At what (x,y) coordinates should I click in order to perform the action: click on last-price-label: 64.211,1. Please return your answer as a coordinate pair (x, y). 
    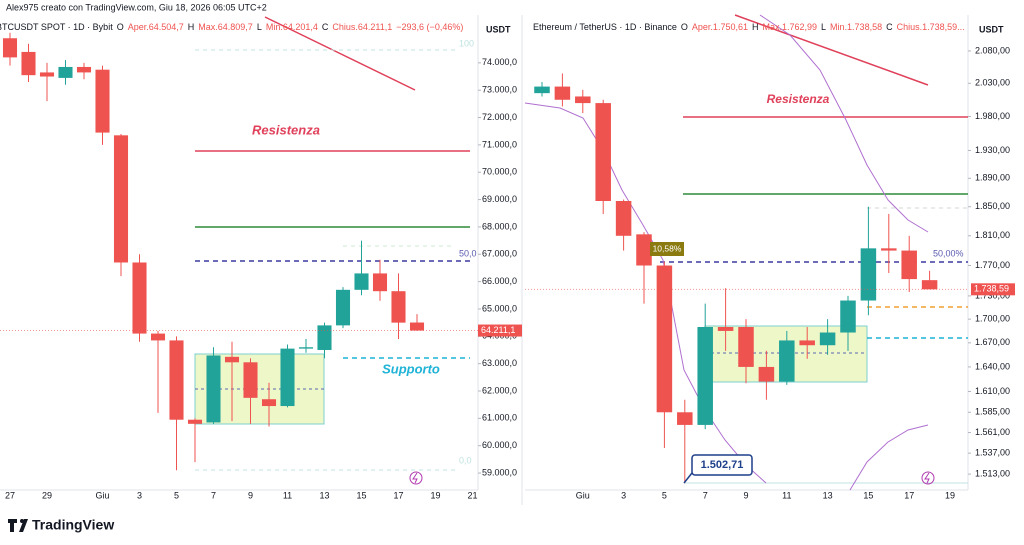
    Looking at the image, I should click on (498, 330).